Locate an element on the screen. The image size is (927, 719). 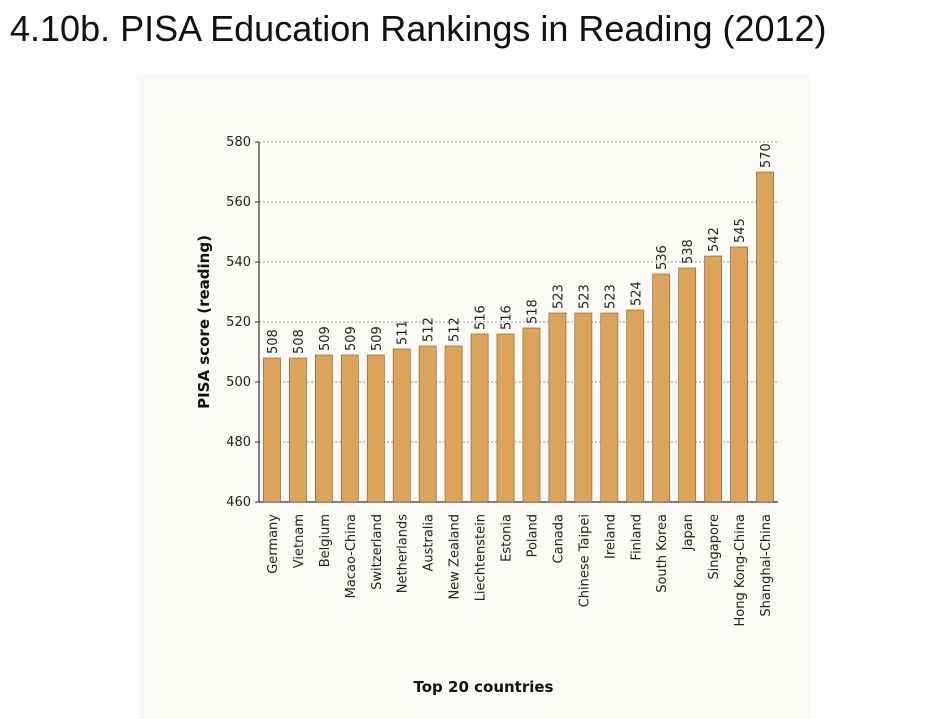
x-tick-label: Vietnam is located at coordinates (299, 541).